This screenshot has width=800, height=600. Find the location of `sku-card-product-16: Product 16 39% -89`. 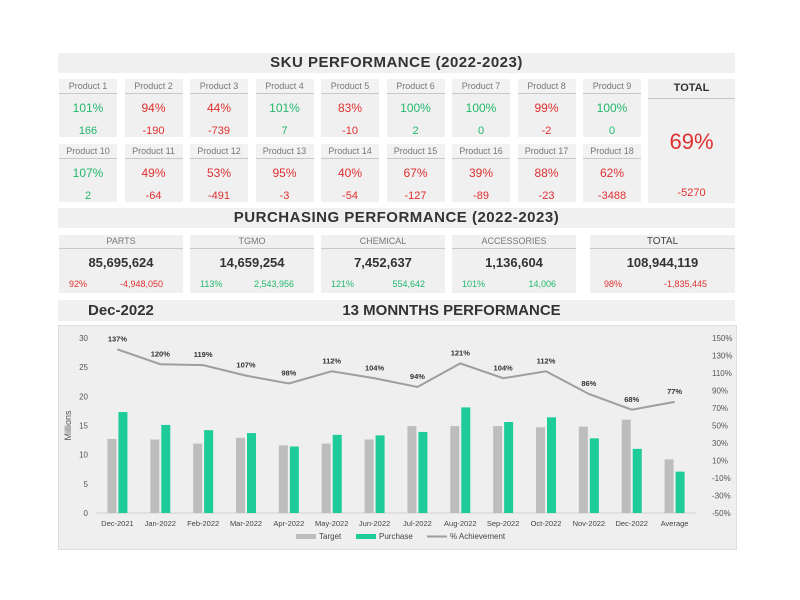

sku-card-product-16: Product 16 39% -89 is located at coordinates (481, 173).